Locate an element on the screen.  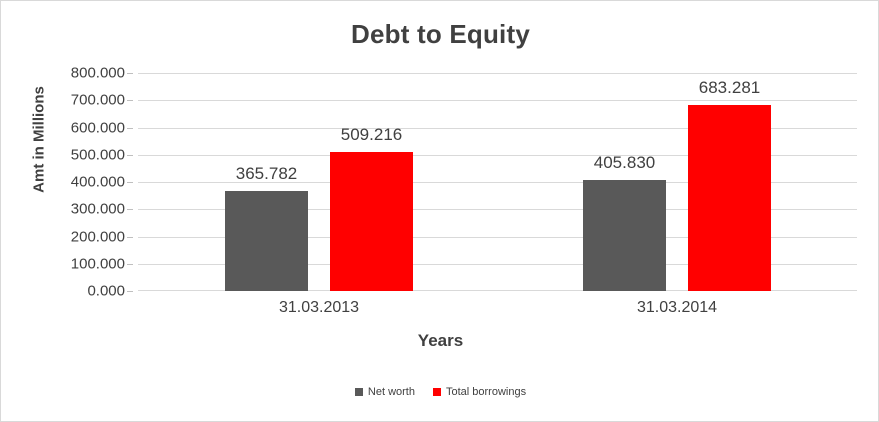
y-axis-tick-label: 700.000 is located at coordinates (97, 100).